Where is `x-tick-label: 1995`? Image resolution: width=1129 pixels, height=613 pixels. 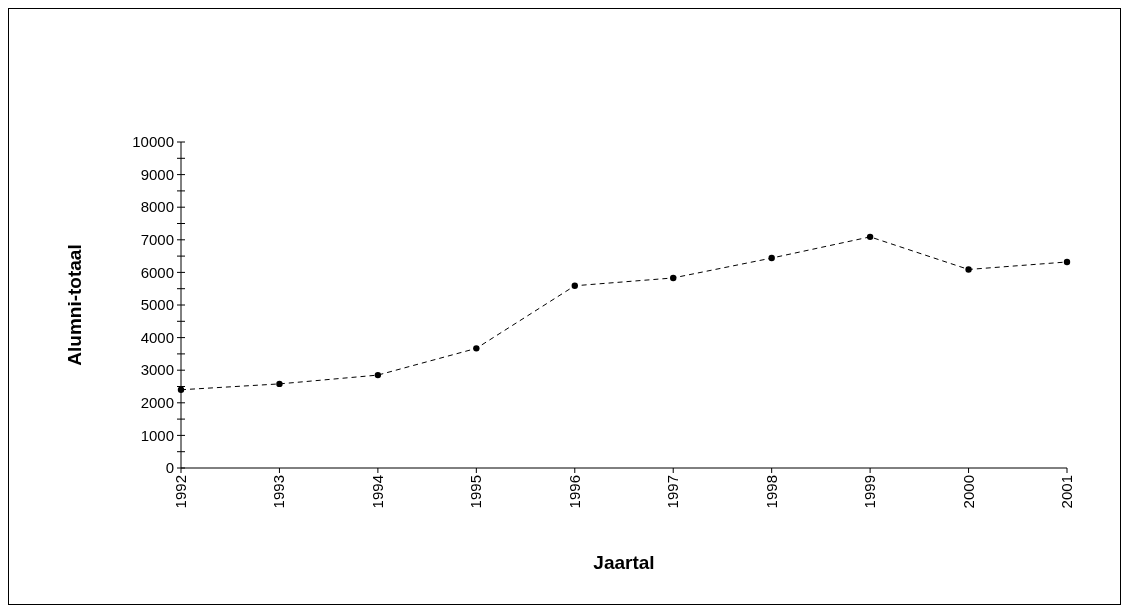 x-tick-label: 1995 is located at coordinates (476, 492).